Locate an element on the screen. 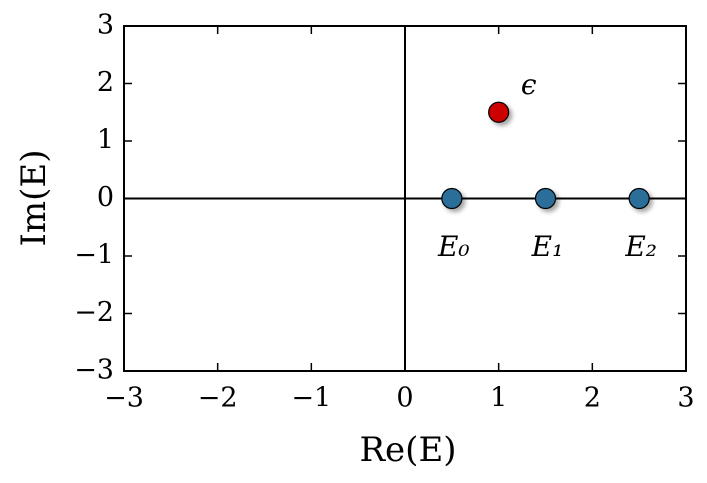  x-axis-label: Re(E) is located at coordinates (407, 450).